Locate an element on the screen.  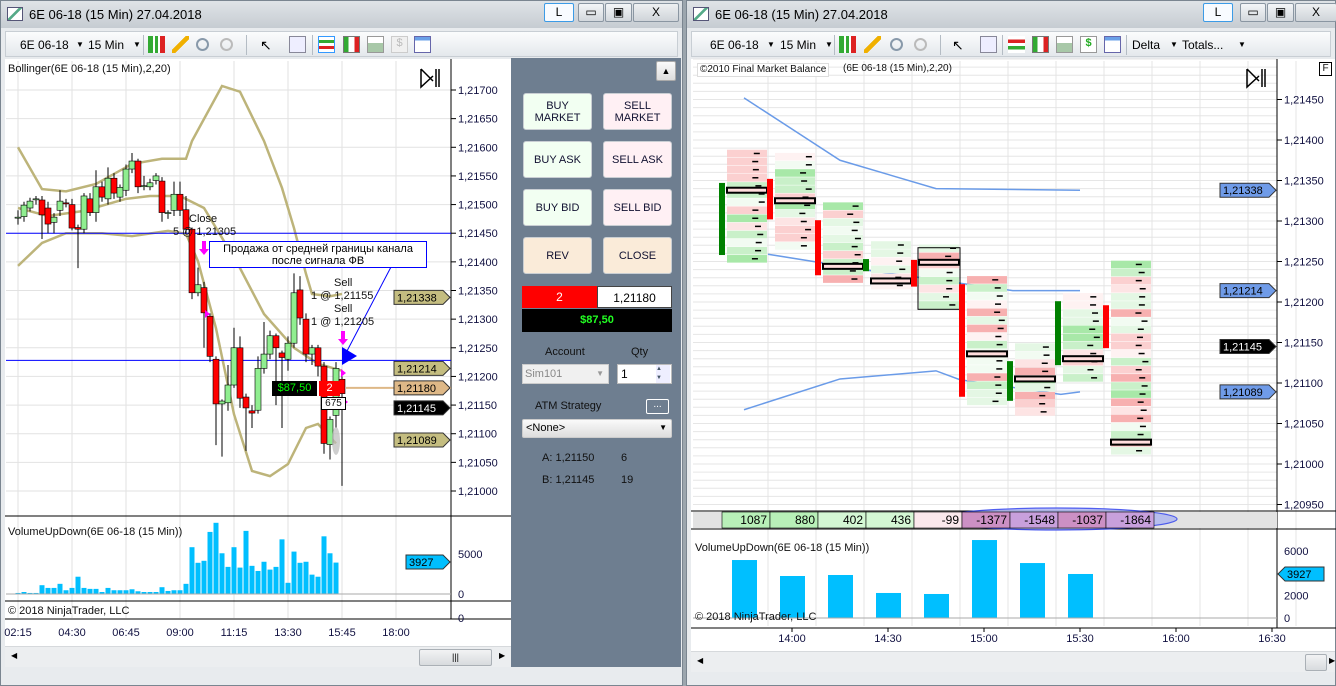
sell-market-button: SELL MARKET is located at coordinates (637, 111).